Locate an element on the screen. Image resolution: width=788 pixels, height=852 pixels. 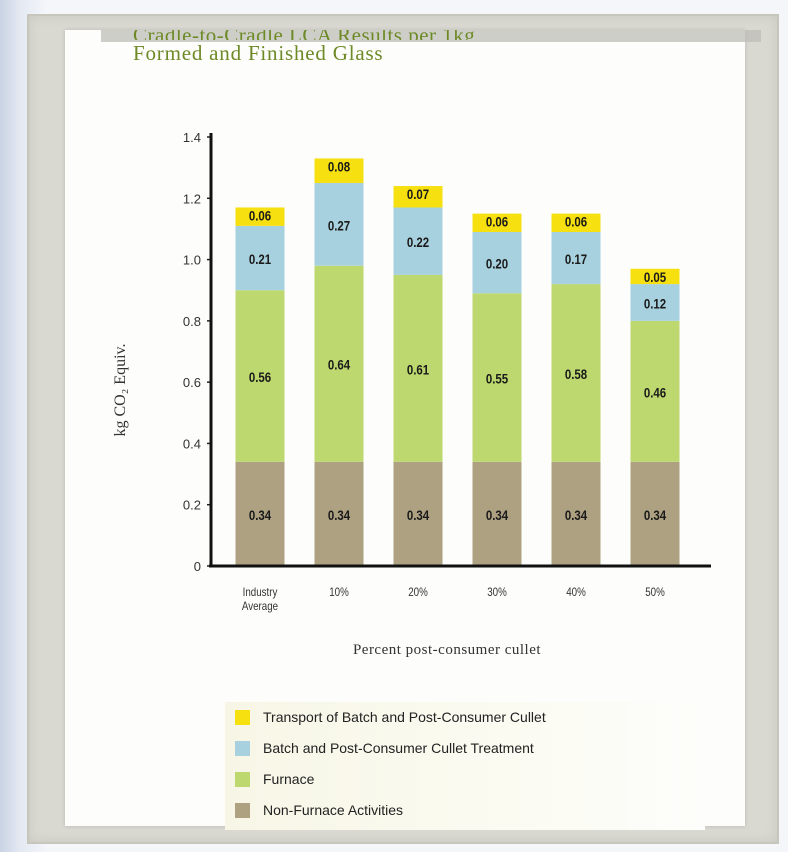
legend-swatch-non-furnace is located at coordinates (242, 810).